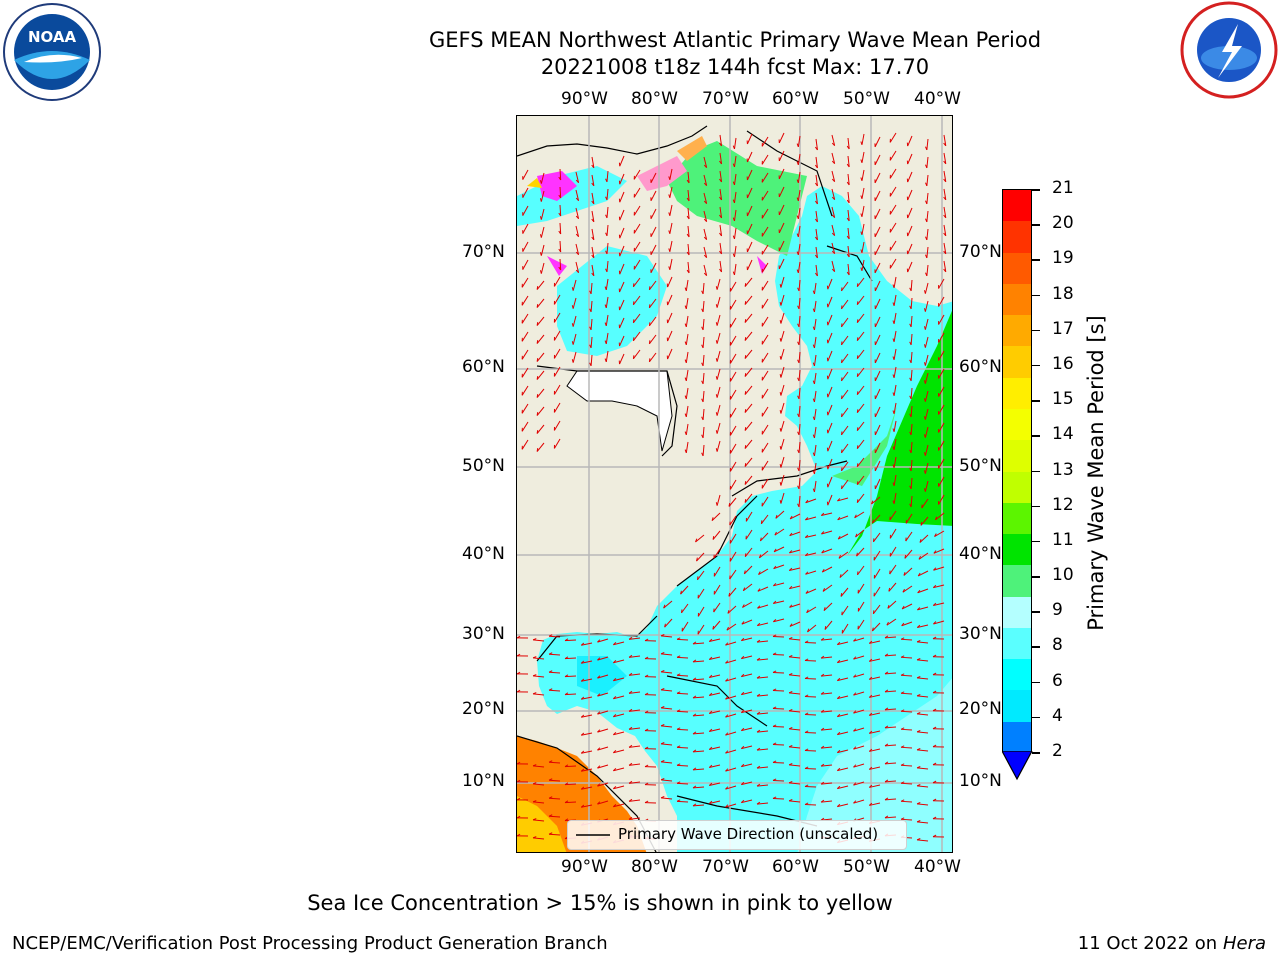  What do you see at coordinates (483, 367) in the screenshot?
I see `lat-label: 60°N` at bounding box center [483, 367].